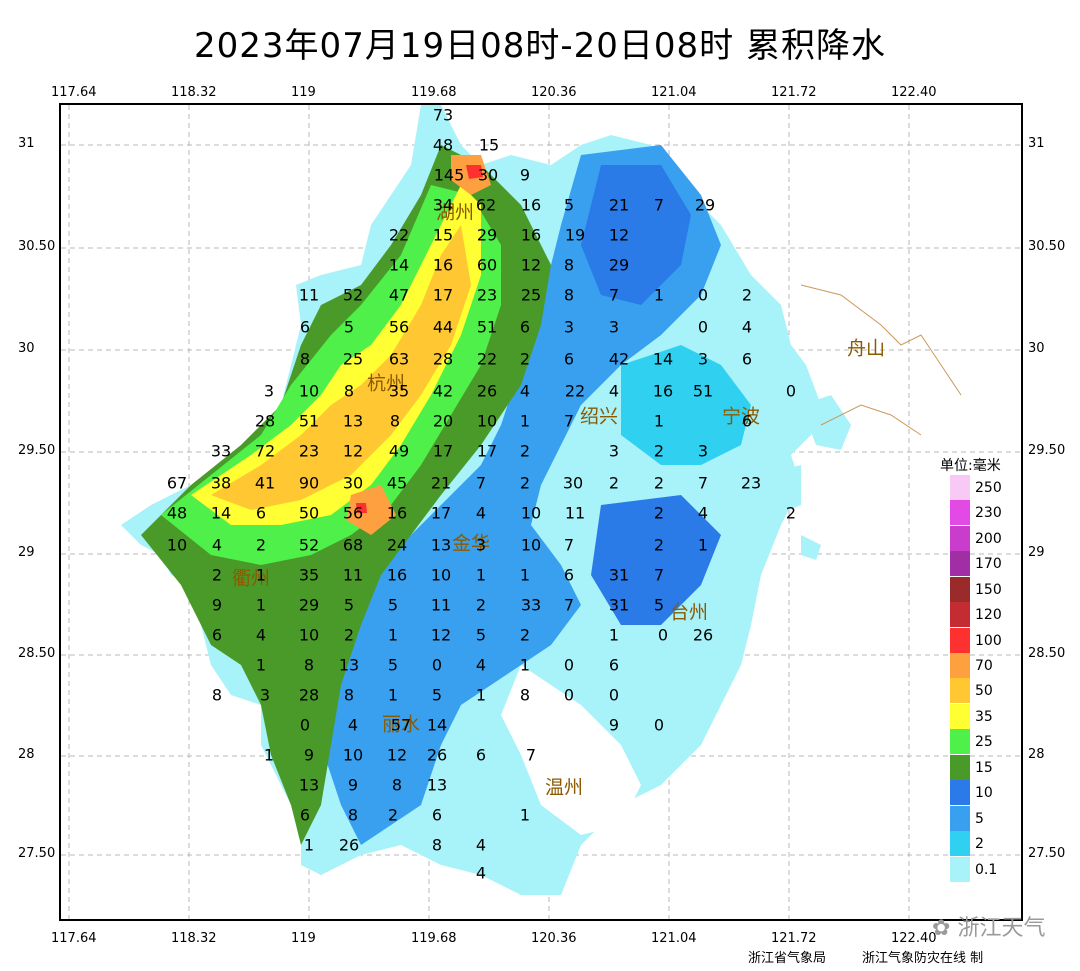  What do you see at coordinates (437, 755) in the screenshot?
I see `station-value: 26` at bounding box center [437, 755].